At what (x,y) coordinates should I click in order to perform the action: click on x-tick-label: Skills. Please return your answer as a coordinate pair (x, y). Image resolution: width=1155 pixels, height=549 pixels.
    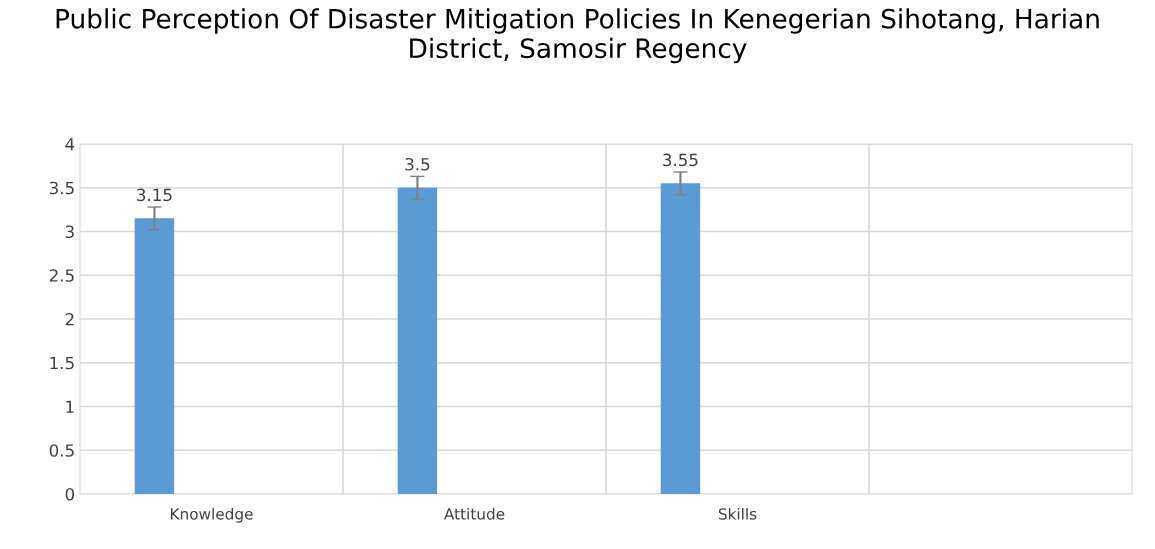
    Looking at the image, I should click on (737, 513).